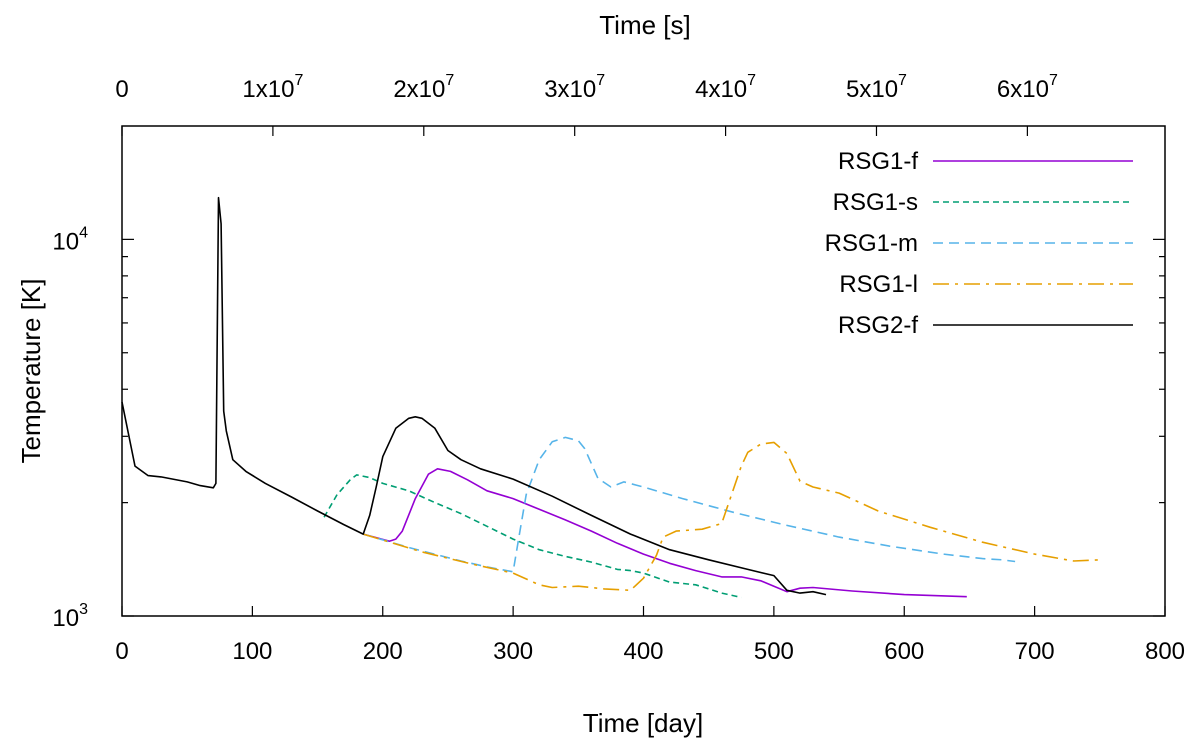  Describe the element at coordinates (513, 651) in the screenshot. I see `x-tick-label: 300` at that location.